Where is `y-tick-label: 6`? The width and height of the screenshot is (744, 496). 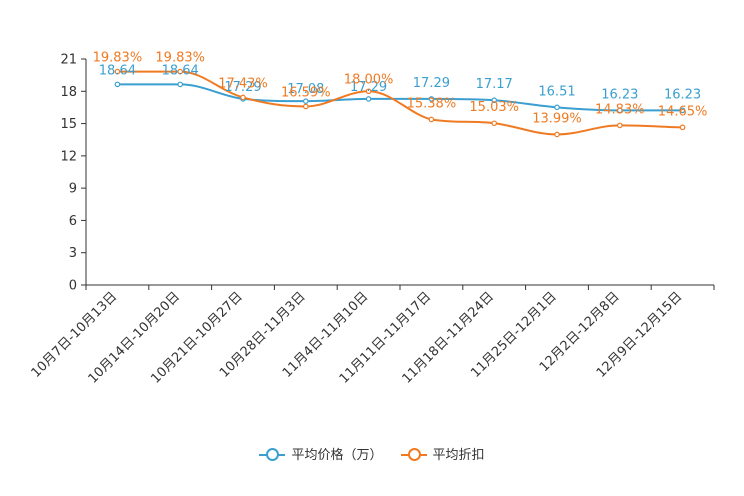
y-tick-label: 6 is located at coordinates (73, 221).